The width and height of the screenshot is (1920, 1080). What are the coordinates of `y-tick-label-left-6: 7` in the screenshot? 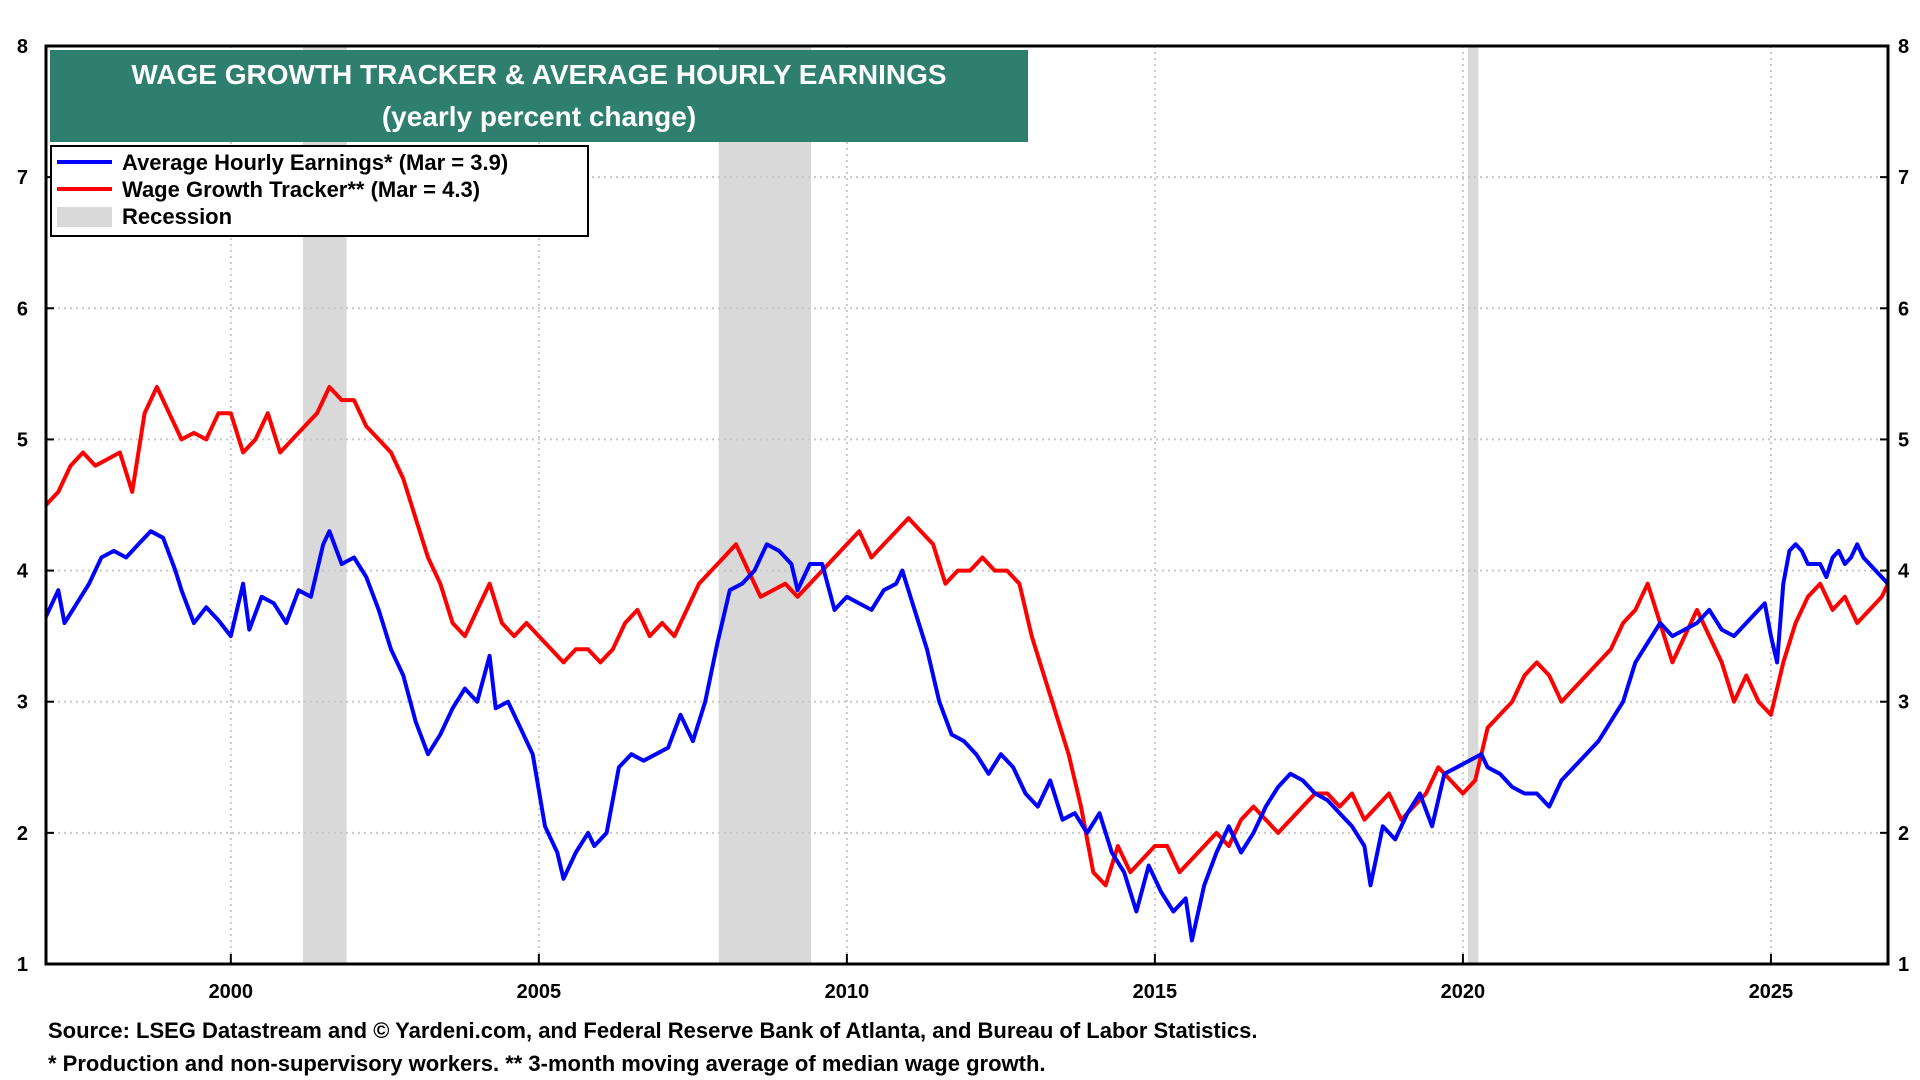 It's located at (22, 178).